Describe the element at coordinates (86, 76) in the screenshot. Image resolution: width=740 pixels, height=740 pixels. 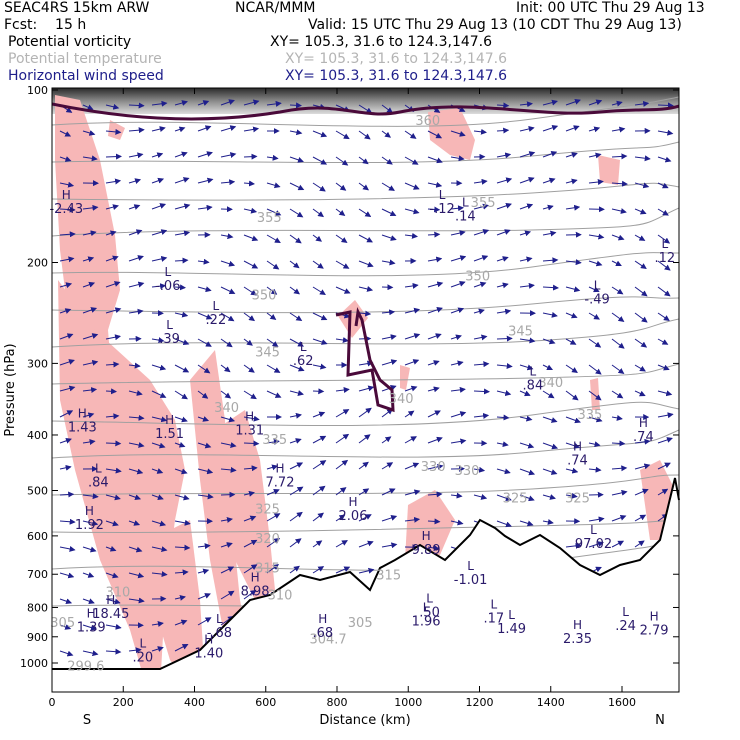
I see `field-label-wind: Horizontal wind speed` at that location.